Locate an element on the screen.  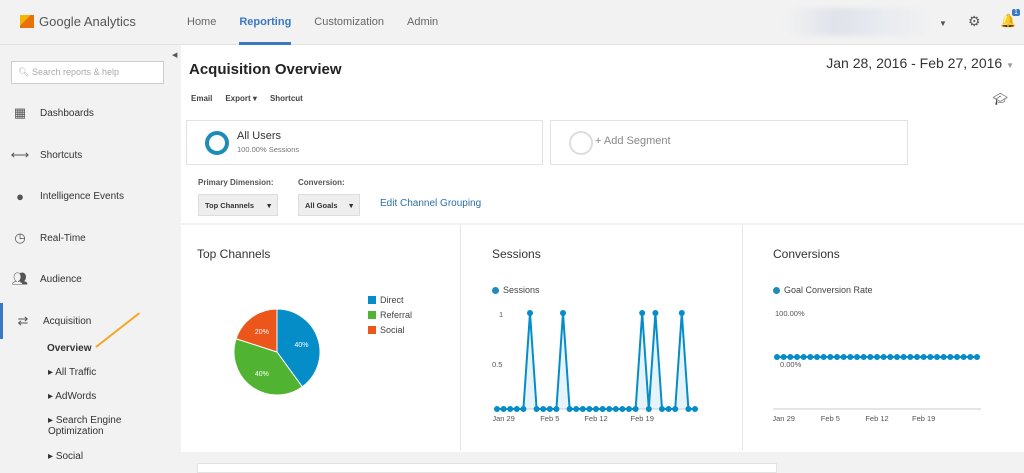
nav-customization: Customization is located at coordinates (349, 22).